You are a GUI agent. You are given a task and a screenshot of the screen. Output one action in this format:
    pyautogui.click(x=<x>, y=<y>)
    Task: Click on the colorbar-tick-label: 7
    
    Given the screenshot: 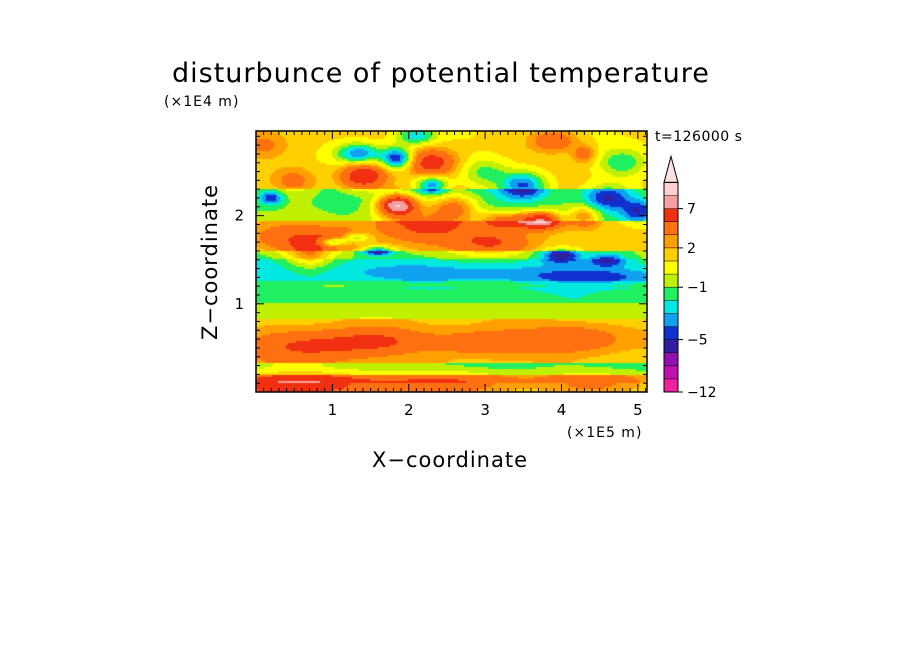 What is the action you would take?
    pyautogui.click(x=691, y=210)
    